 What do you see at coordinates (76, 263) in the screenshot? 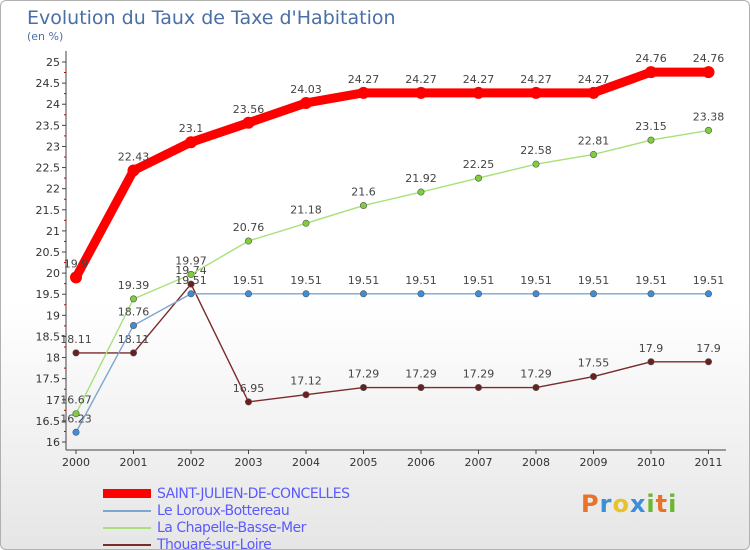
I see `data-label: 19.9` at bounding box center [76, 263].